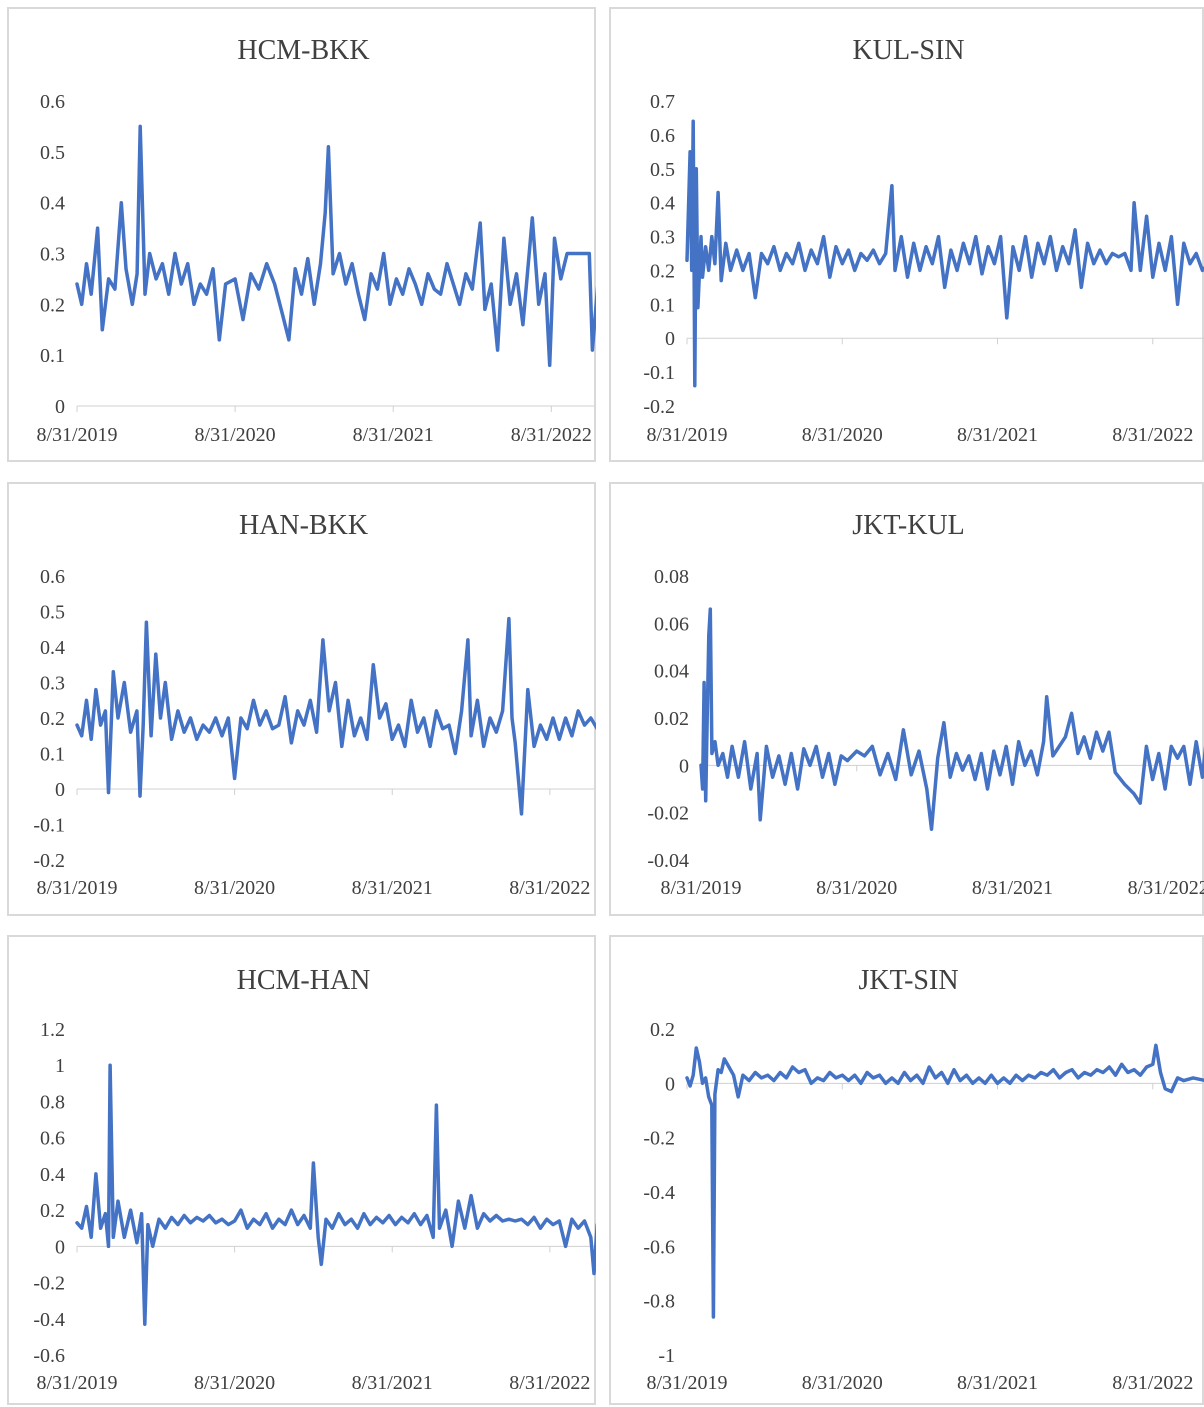  I want to click on y-tick-label: 0.7, so click(662, 102).